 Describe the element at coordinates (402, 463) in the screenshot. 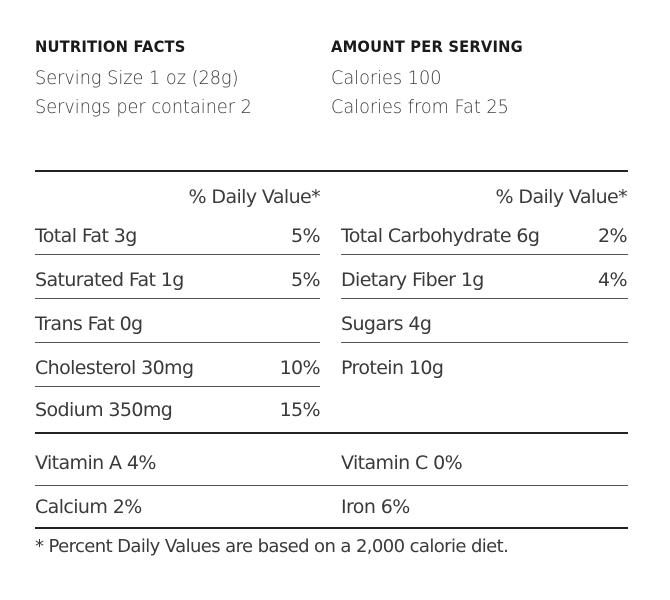

I see `vitamin-c: Vitamin C 0%` at that location.